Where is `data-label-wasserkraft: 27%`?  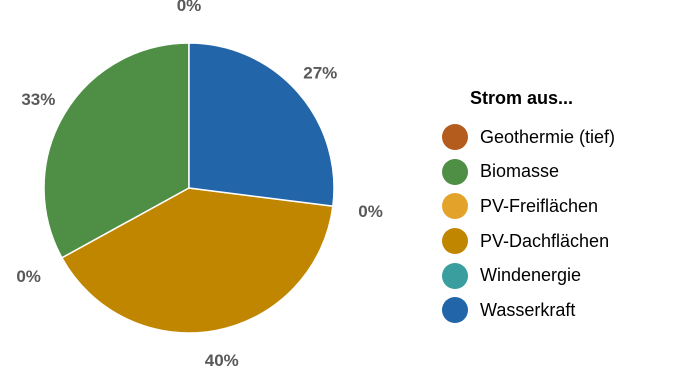 data-label-wasserkraft: 27% is located at coordinates (320, 72).